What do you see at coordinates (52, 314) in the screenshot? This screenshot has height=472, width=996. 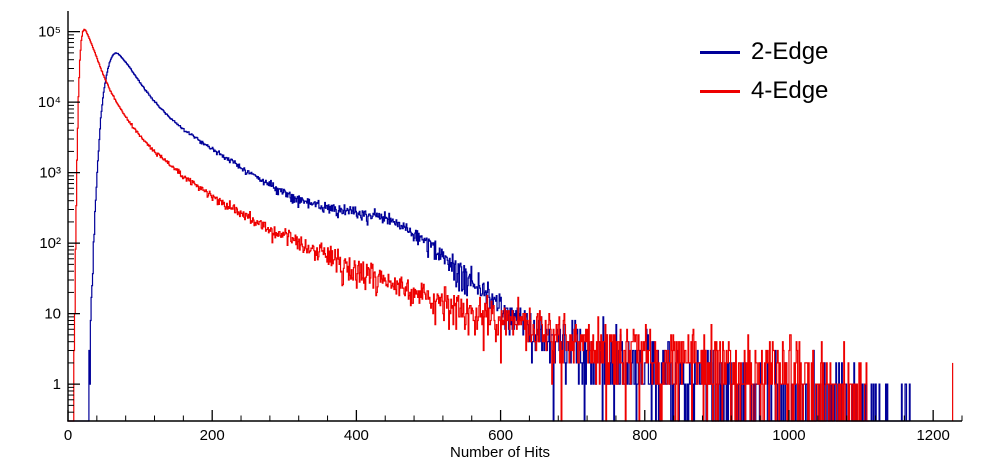 I see `y-tick-label: 10` at bounding box center [52, 314].